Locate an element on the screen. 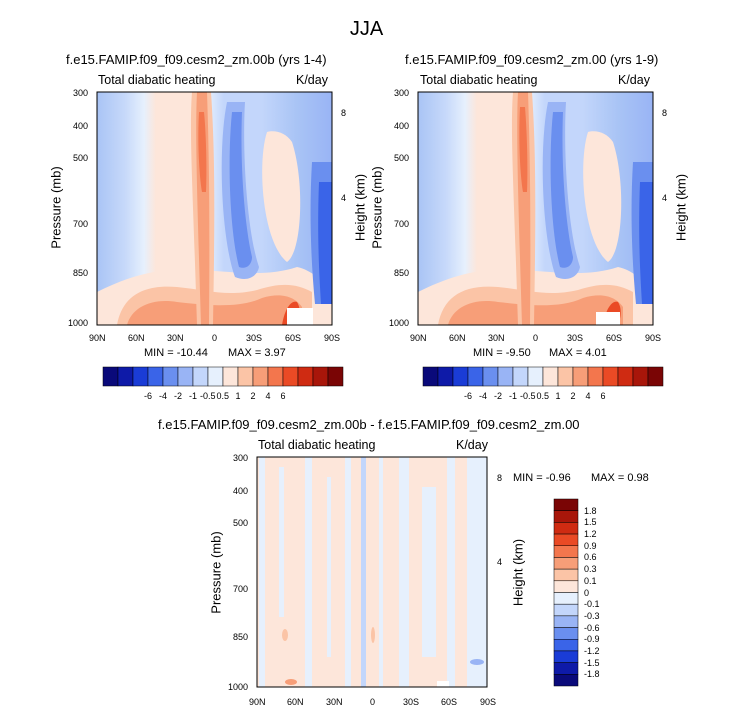  panel2-frame is located at coordinates (535, 208).